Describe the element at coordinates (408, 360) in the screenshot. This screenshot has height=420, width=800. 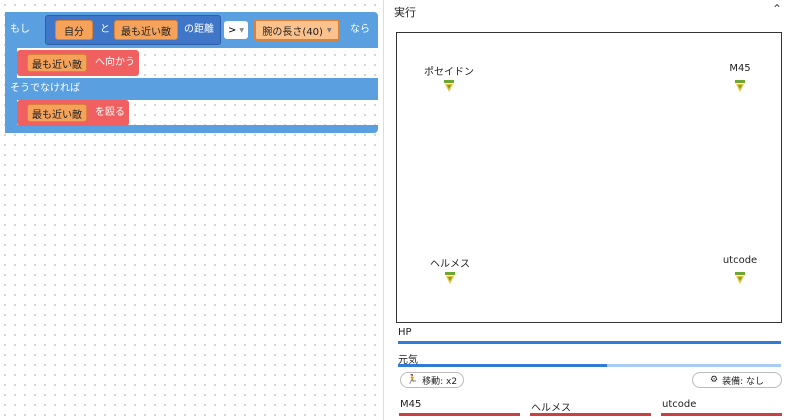
I see `energy-label: 元気` at that location.